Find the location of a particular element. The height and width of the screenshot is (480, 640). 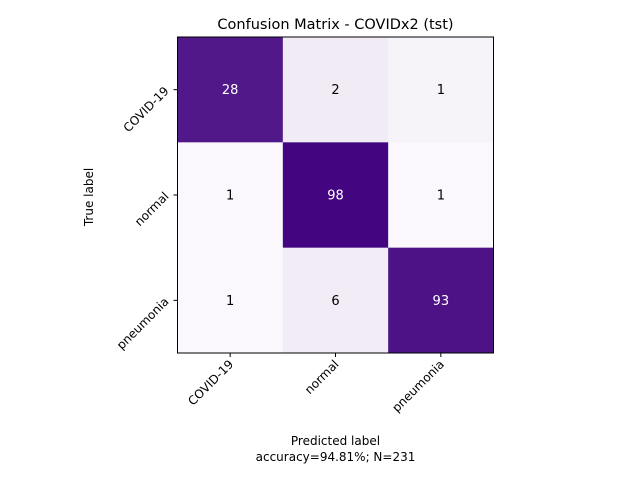

chart-title: Confusion Matrix - COVIDx2 (tst) is located at coordinates (335, 25).